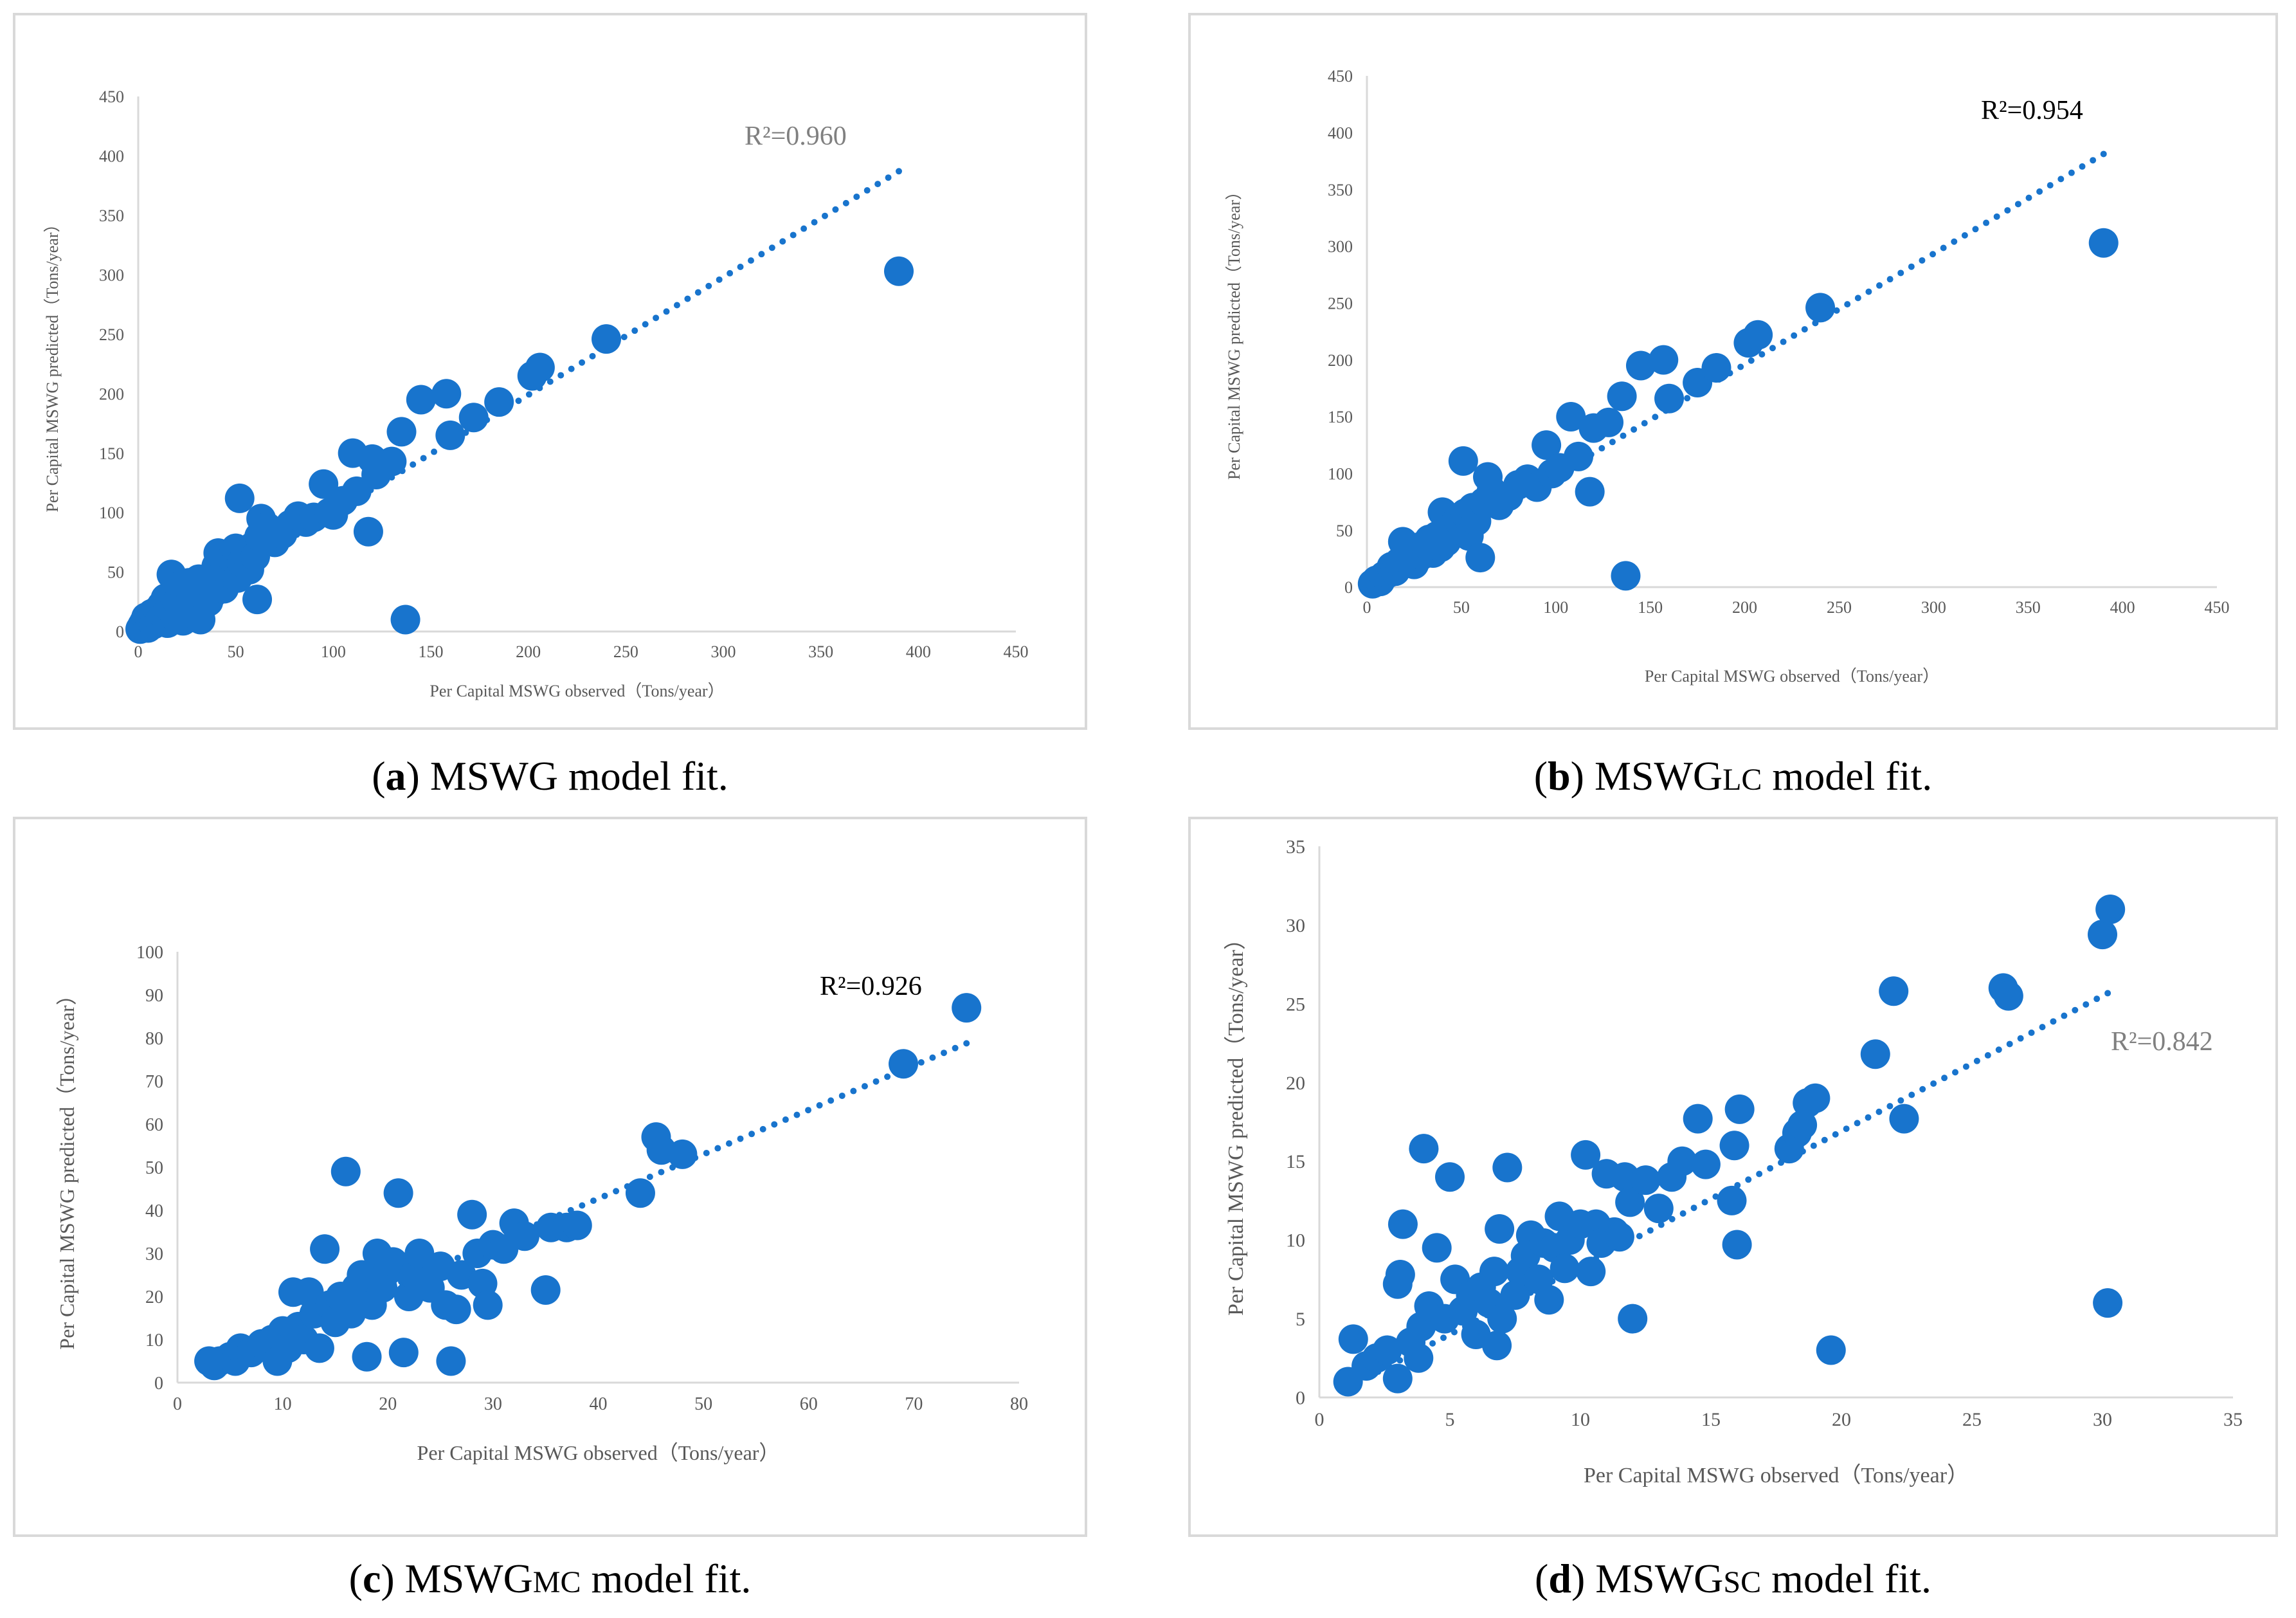 This screenshot has height=1618, width=2296. What do you see at coordinates (1348, 587) in the screenshot?
I see `y-tick-label: 0` at bounding box center [1348, 587].